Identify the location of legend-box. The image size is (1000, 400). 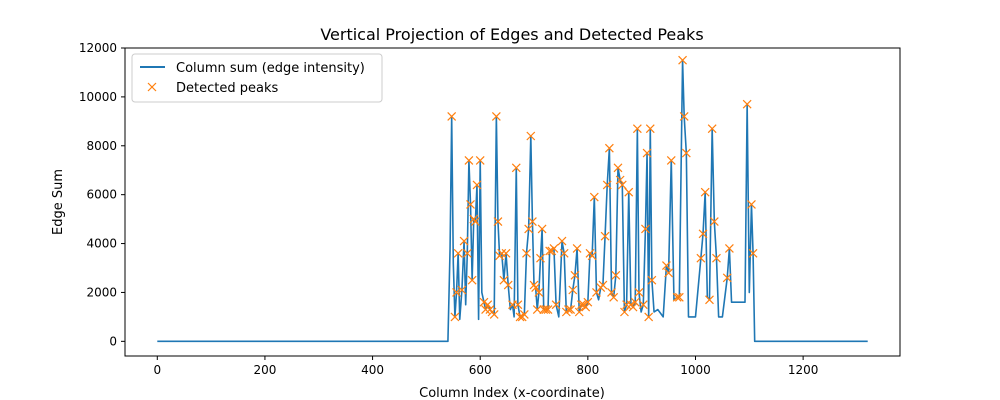
(257, 78).